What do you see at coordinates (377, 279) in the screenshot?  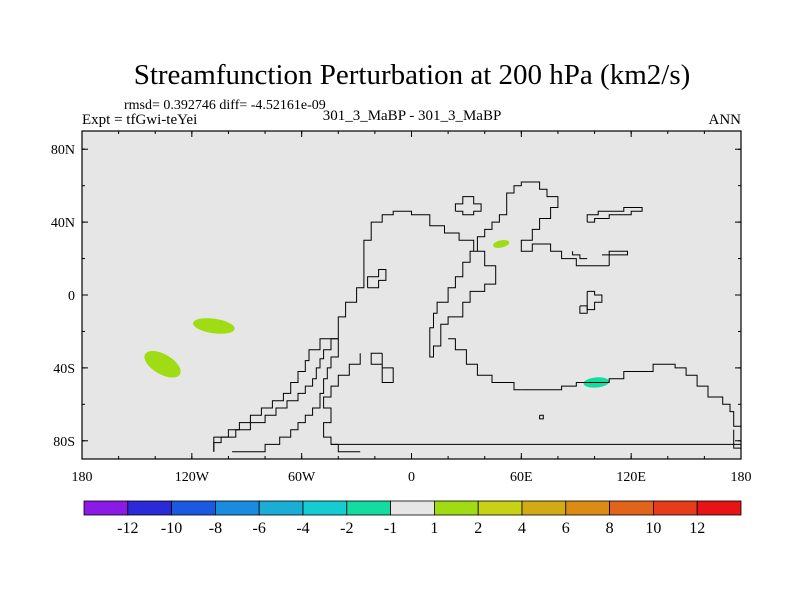 I see `coastline-iceland-outline` at bounding box center [377, 279].